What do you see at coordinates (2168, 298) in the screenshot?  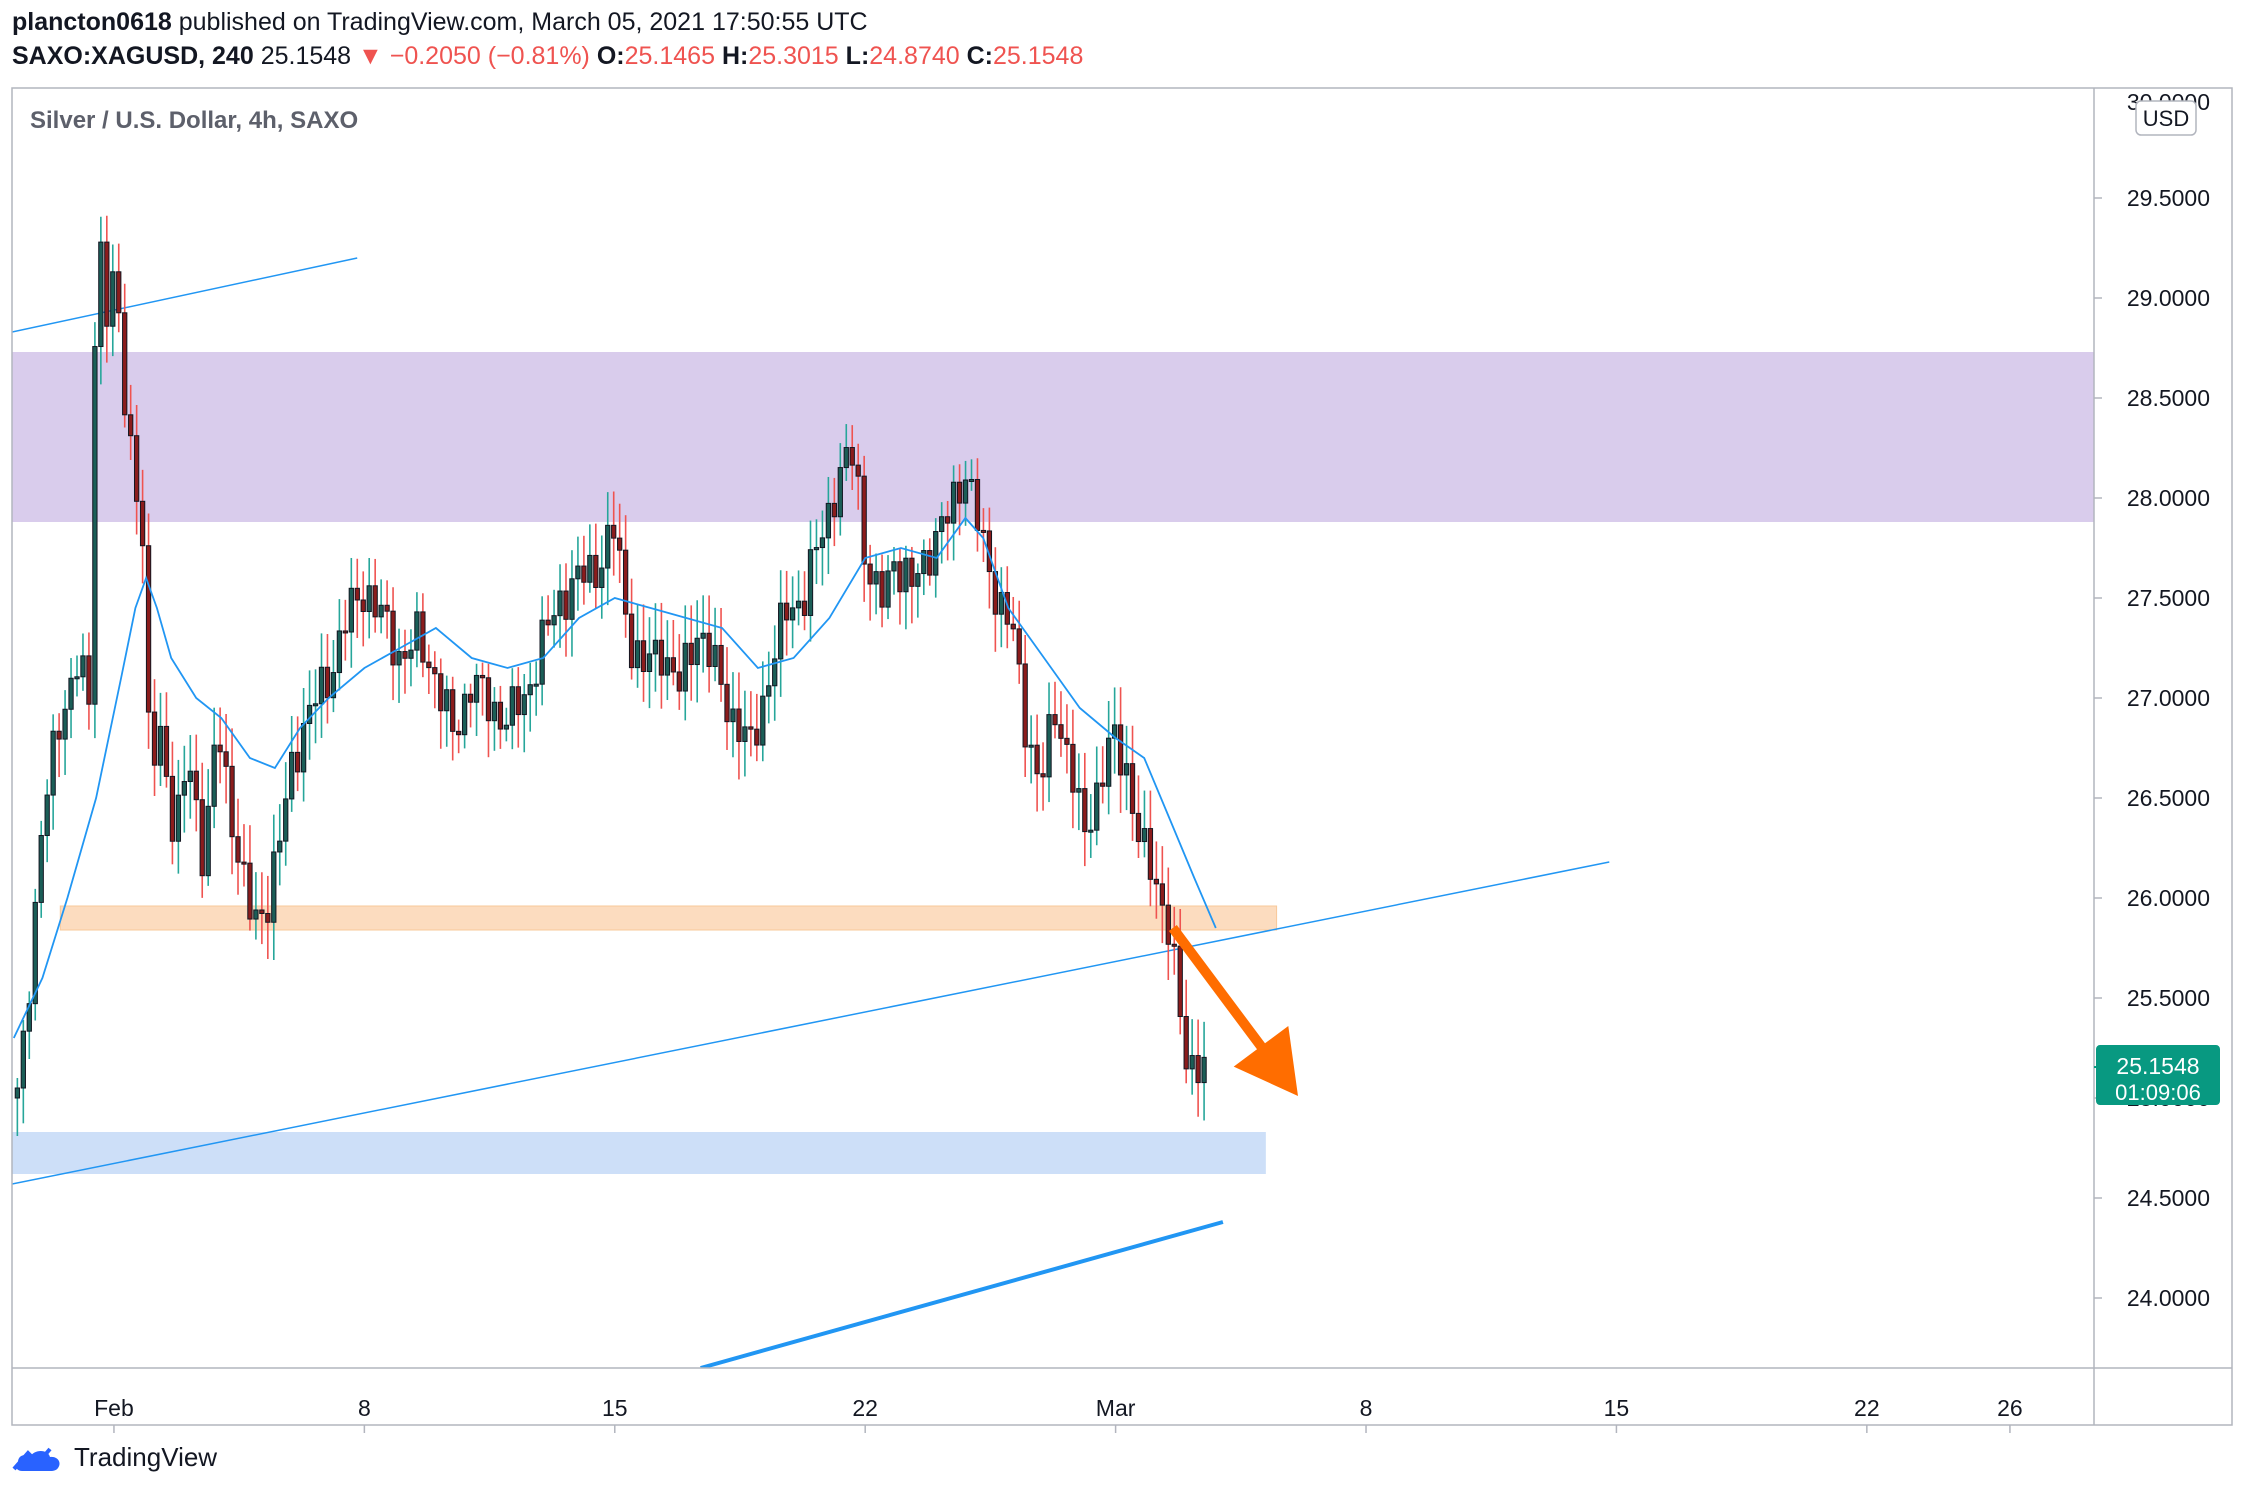 I see `y-tick-label: 29.0000` at bounding box center [2168, 298].